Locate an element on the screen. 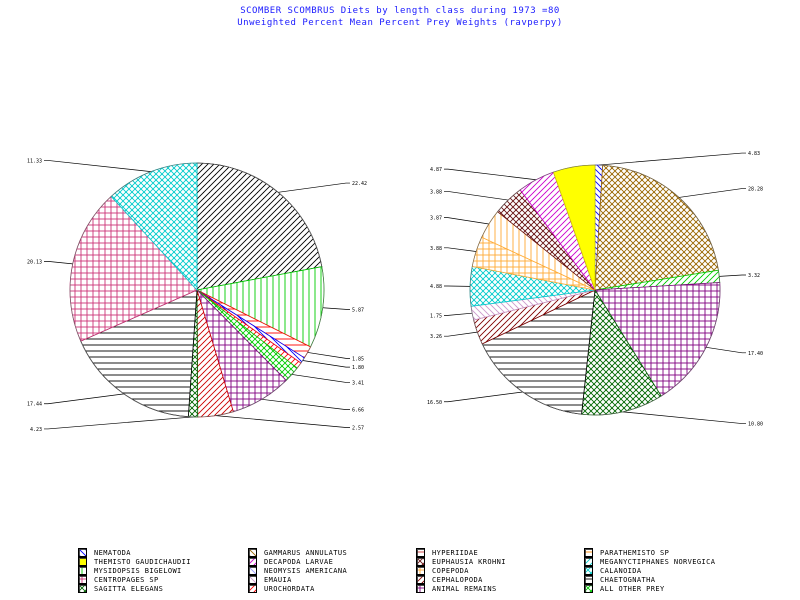 The width and height of the screenshot is (800, 600). slice-value-label: 2.57 is located at coordinates (358, 428).